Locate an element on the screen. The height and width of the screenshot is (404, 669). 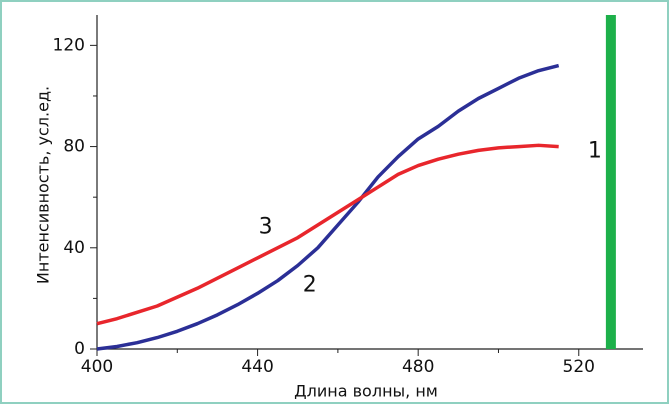
y-axis-label: Интенсивность, усл.ед. is located at coordinates (43, 185).